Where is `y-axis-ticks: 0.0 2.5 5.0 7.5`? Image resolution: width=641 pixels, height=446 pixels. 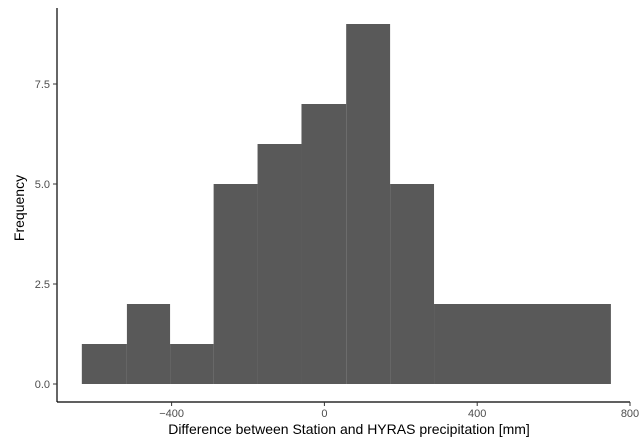 y-axis-ticks: 0.0 2.5 5.0 7.5 is located at coordinates (46, 235).